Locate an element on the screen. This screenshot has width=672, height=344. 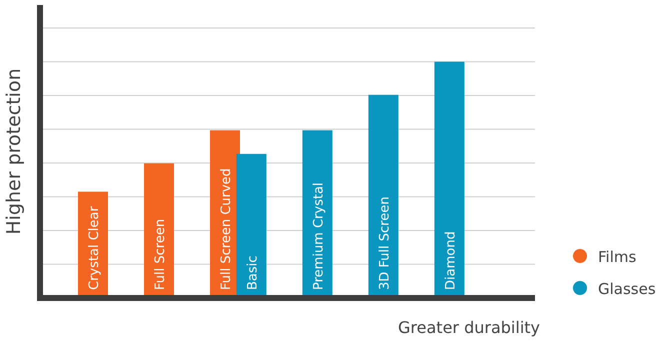
x-tick-label: Diamond is located at coordinates (450, 260).